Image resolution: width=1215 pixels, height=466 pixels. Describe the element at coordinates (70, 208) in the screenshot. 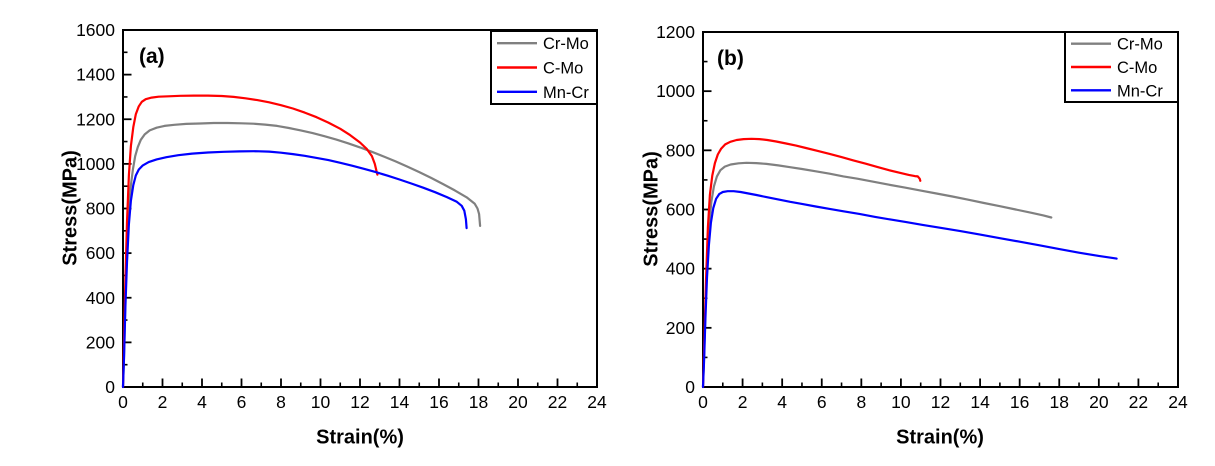

I see `y-axis-title-panel-a: Stress(MPa)` at that location.